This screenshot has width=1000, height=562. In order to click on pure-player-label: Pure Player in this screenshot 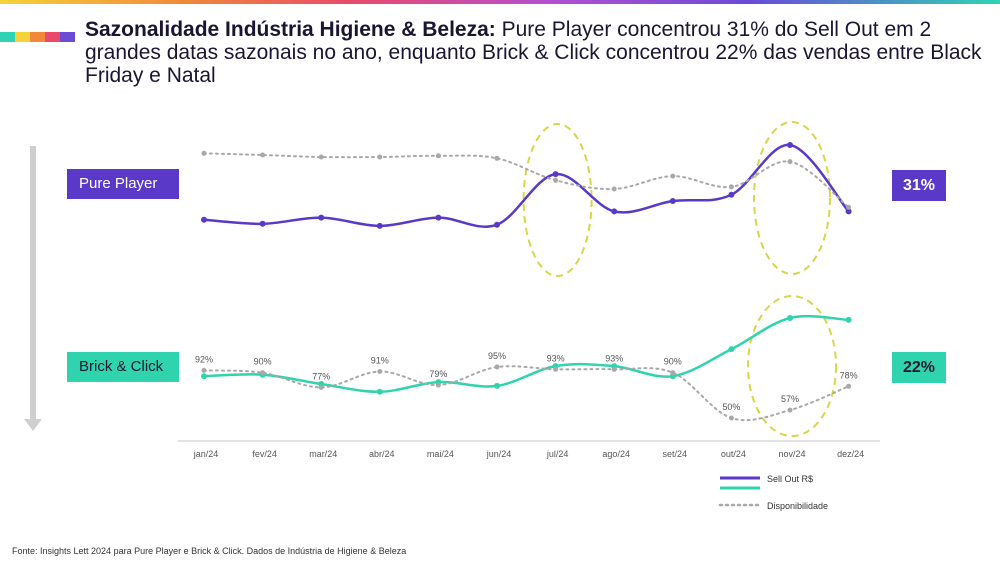, I will do `click(123, 184)`.